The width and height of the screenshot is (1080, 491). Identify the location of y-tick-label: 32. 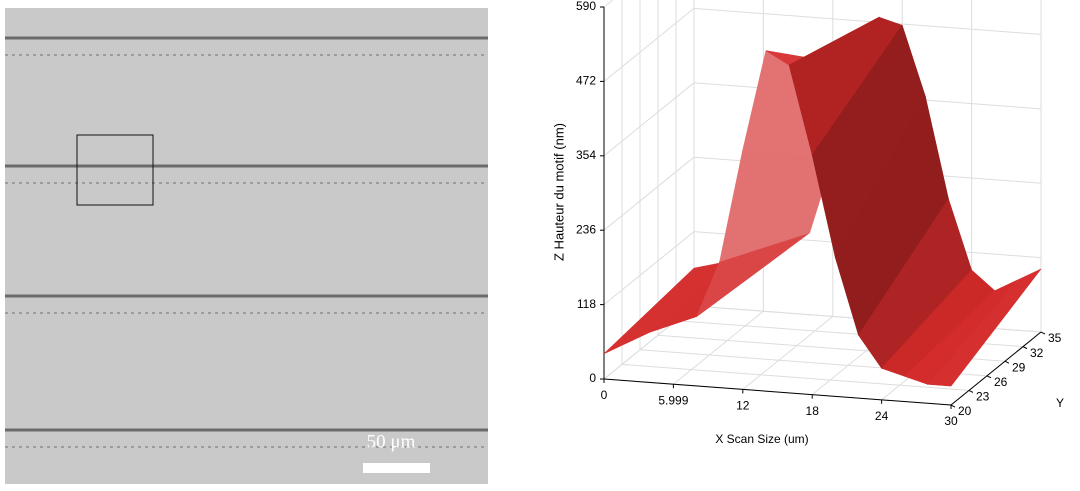
(1037, 353).